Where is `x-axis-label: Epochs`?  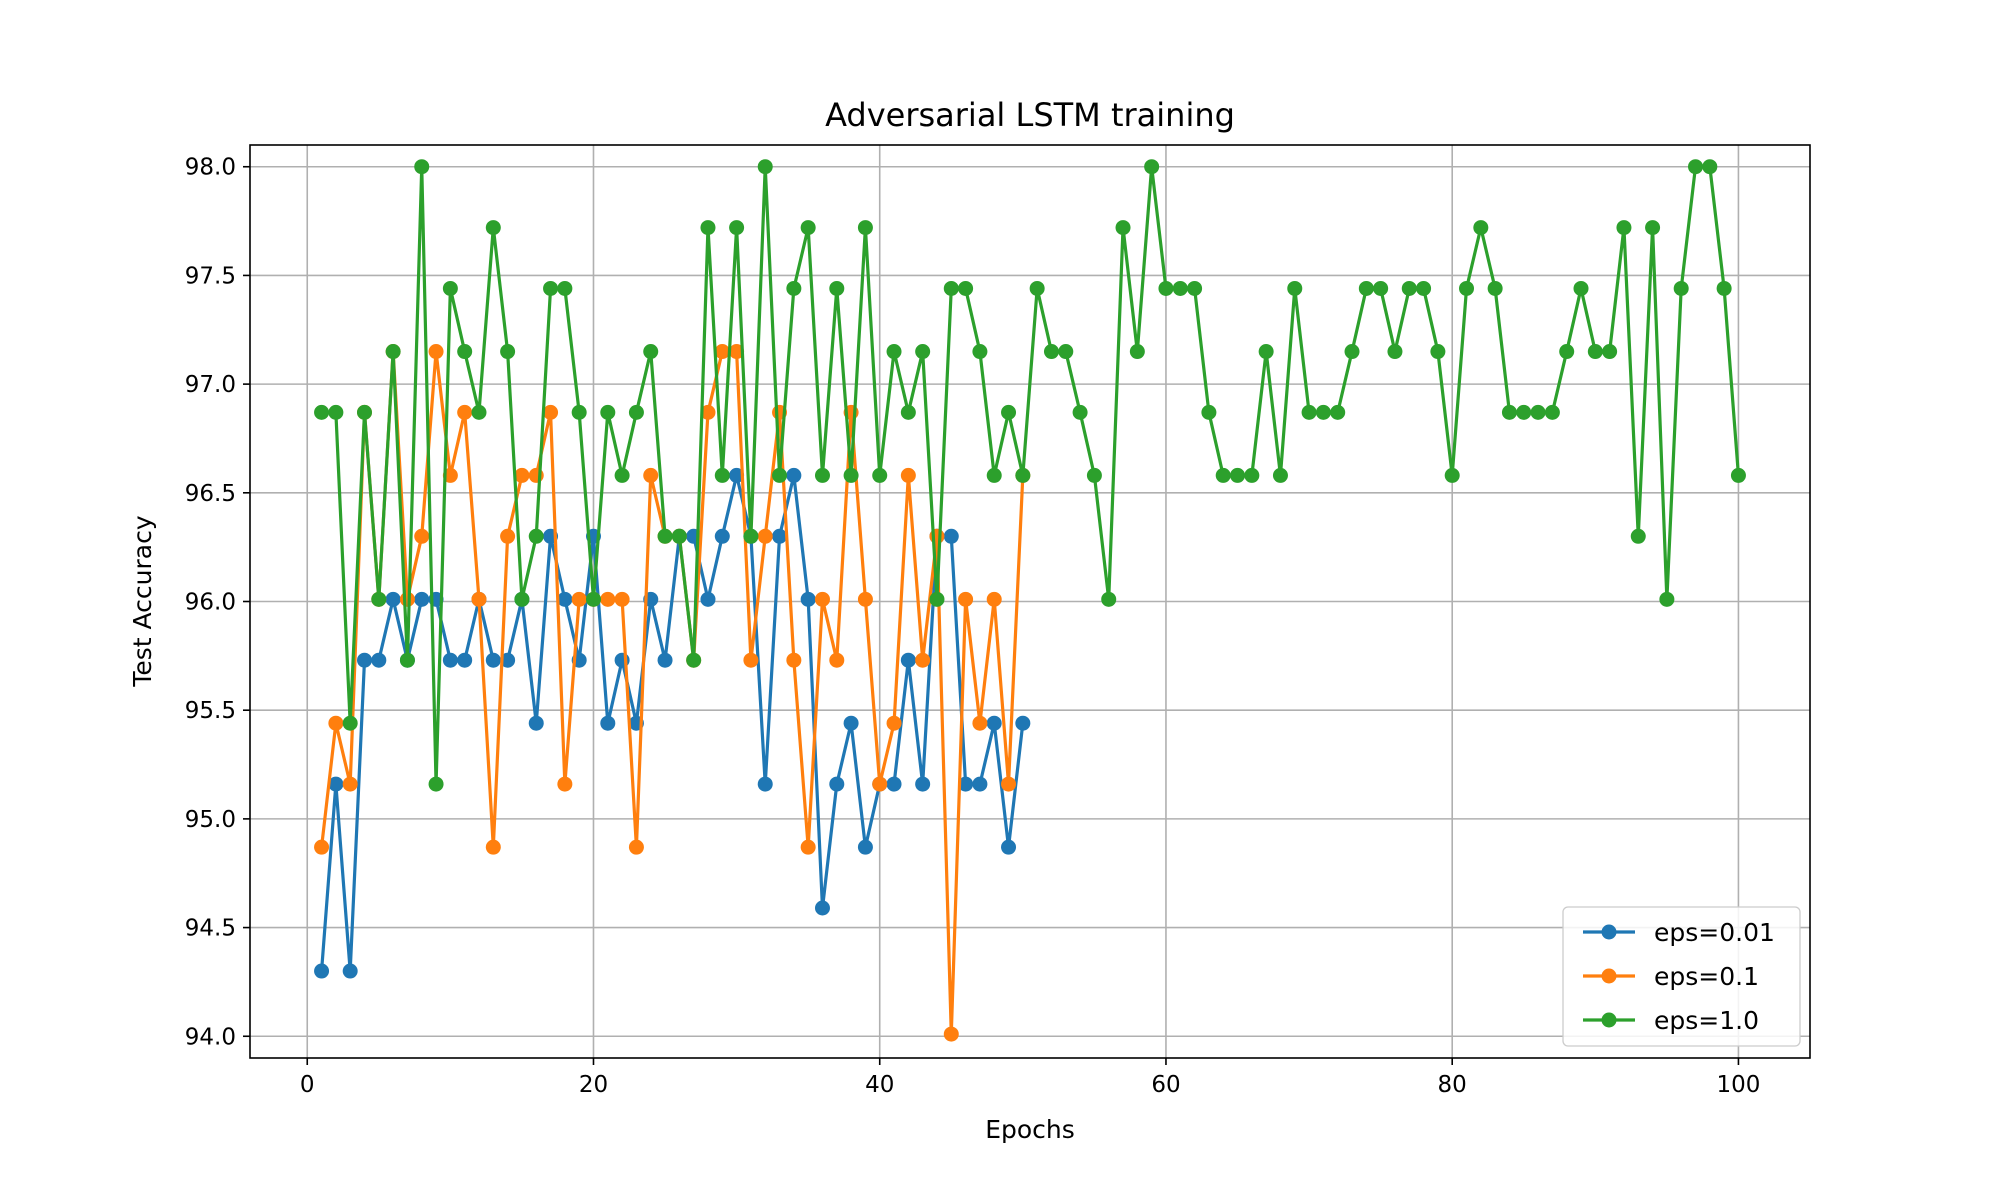 x-axis-label: Epochs is located at coordinates (1030, 1129).